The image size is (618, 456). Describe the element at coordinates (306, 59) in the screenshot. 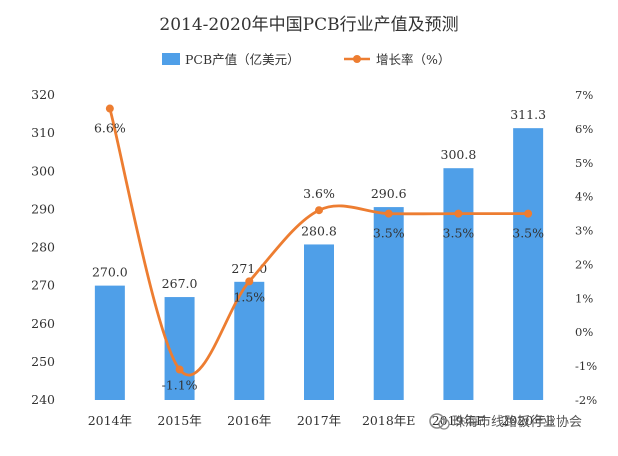

I see `legend: PCB产值（亿美元） 增长率（%）` at that location.